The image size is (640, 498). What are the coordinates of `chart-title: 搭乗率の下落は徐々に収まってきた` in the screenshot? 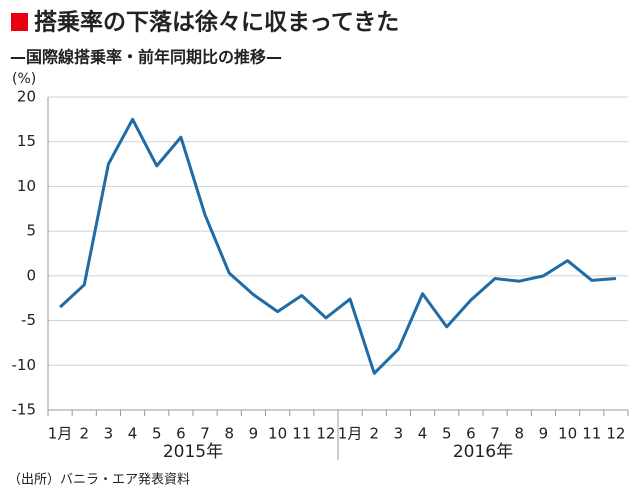 It's located at (216, 22).